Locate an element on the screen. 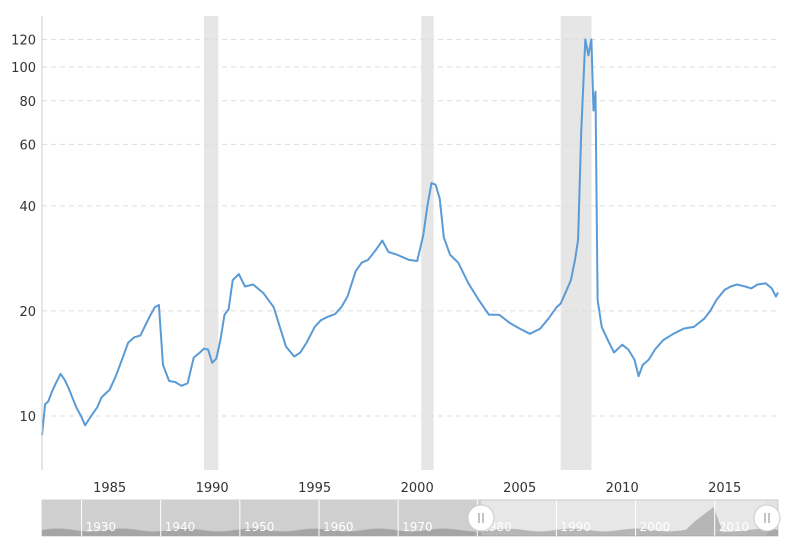 This screenshot has height=551, width=800. navigator-area is located at coordinates (410, 521).